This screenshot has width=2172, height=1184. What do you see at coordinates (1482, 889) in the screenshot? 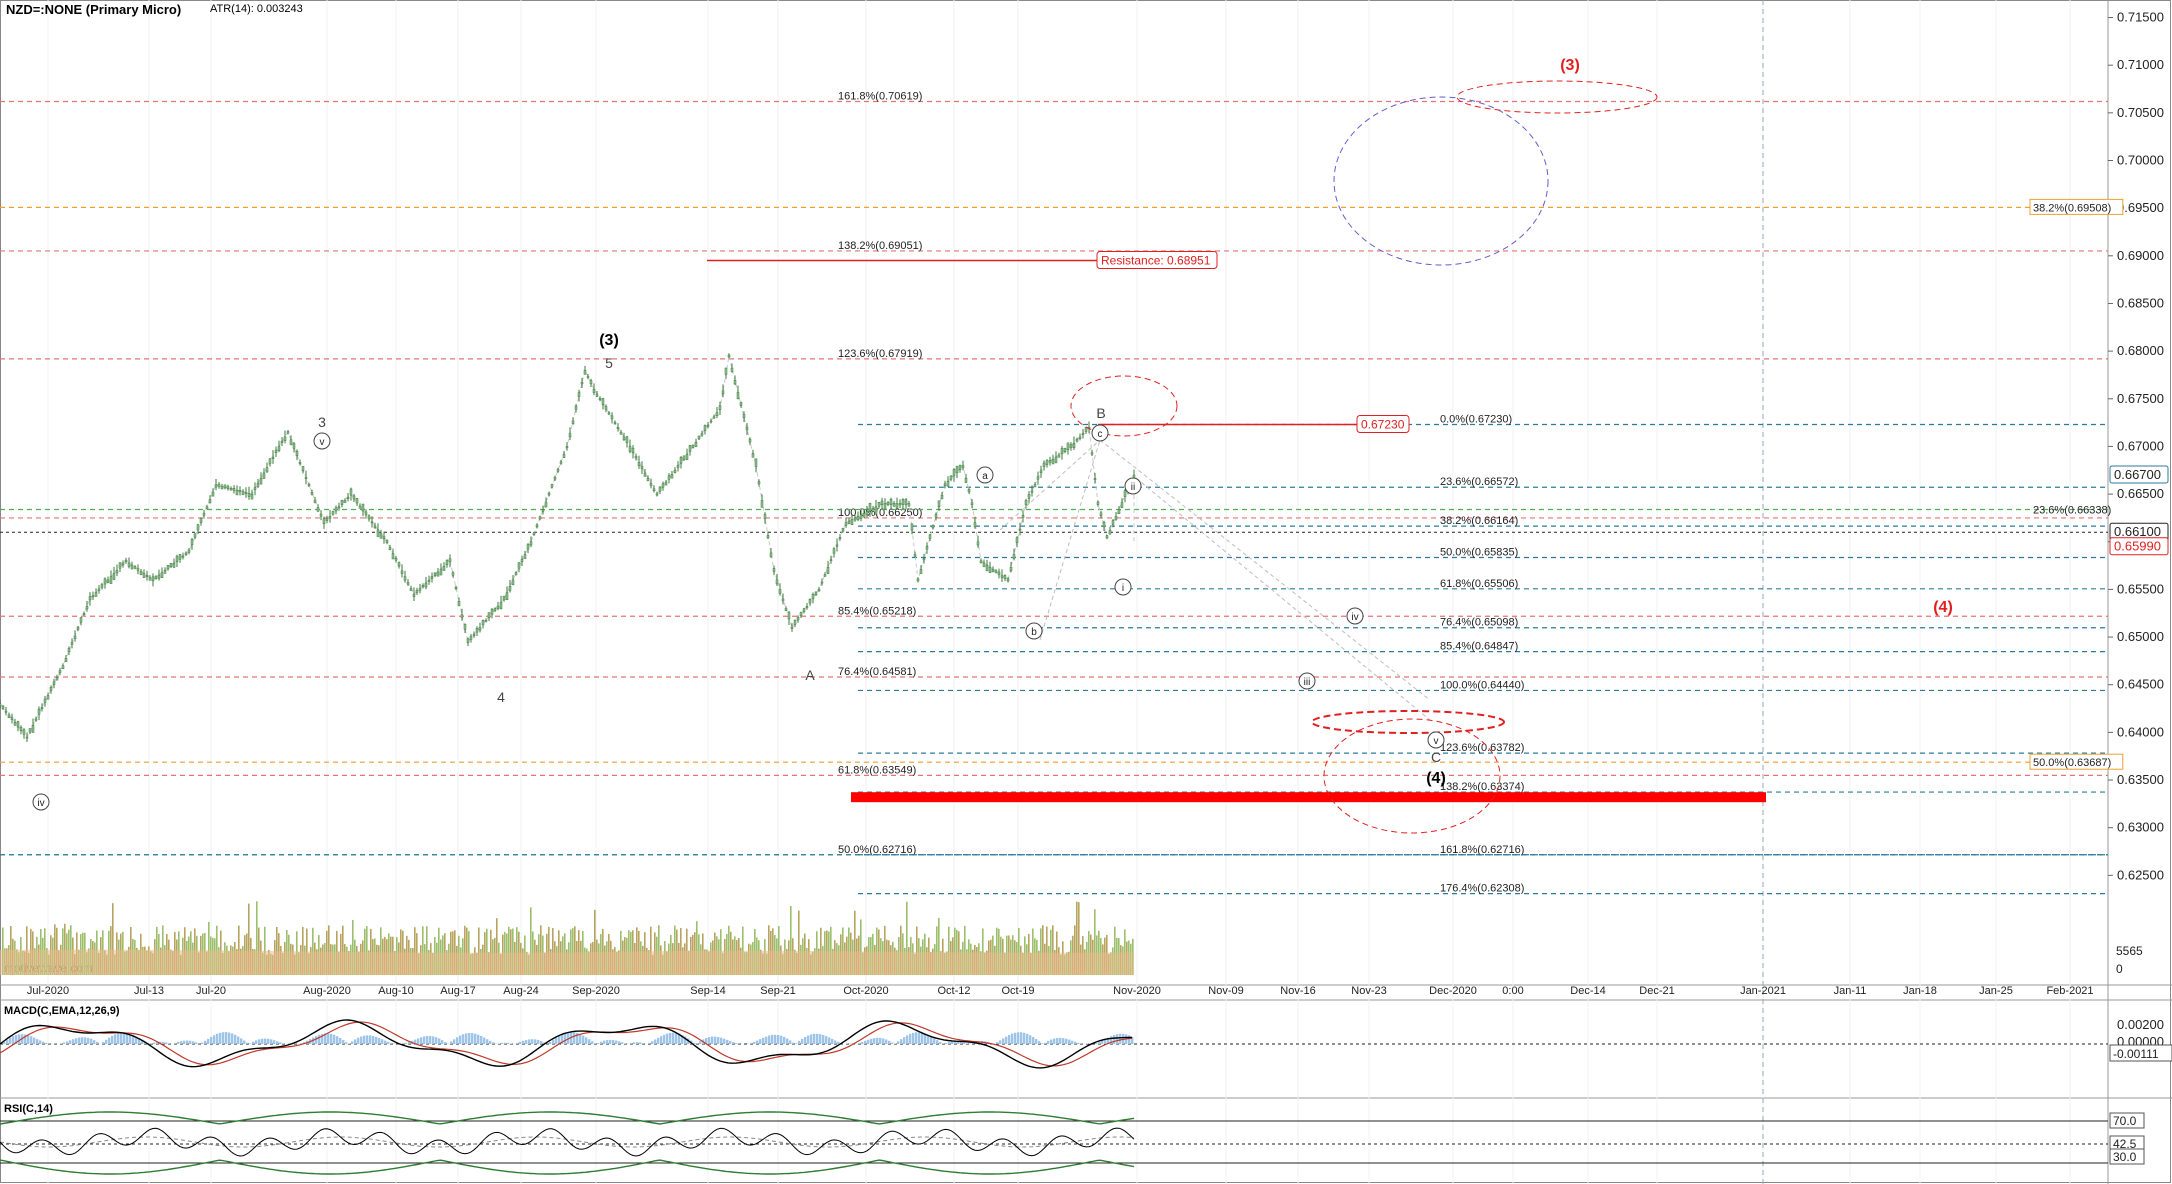
I see `fib-level-label: 176.4%(0.62308)` at bounding box center [1482, 889].